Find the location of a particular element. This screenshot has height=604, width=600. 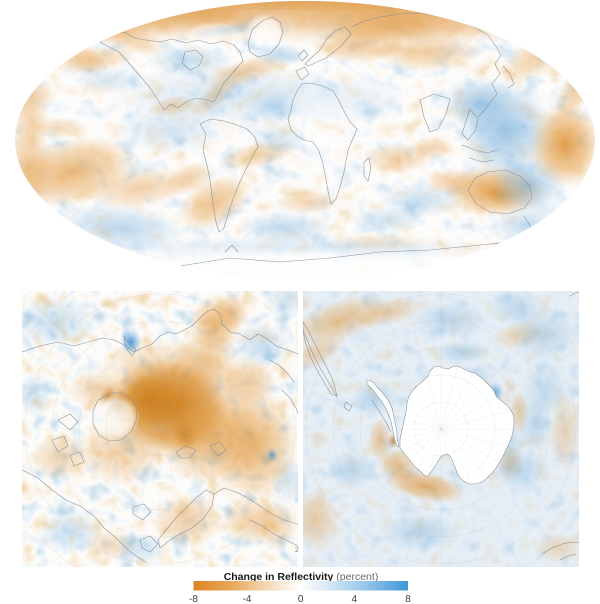

svg-text: 4 is located at coordinates (355, 599).